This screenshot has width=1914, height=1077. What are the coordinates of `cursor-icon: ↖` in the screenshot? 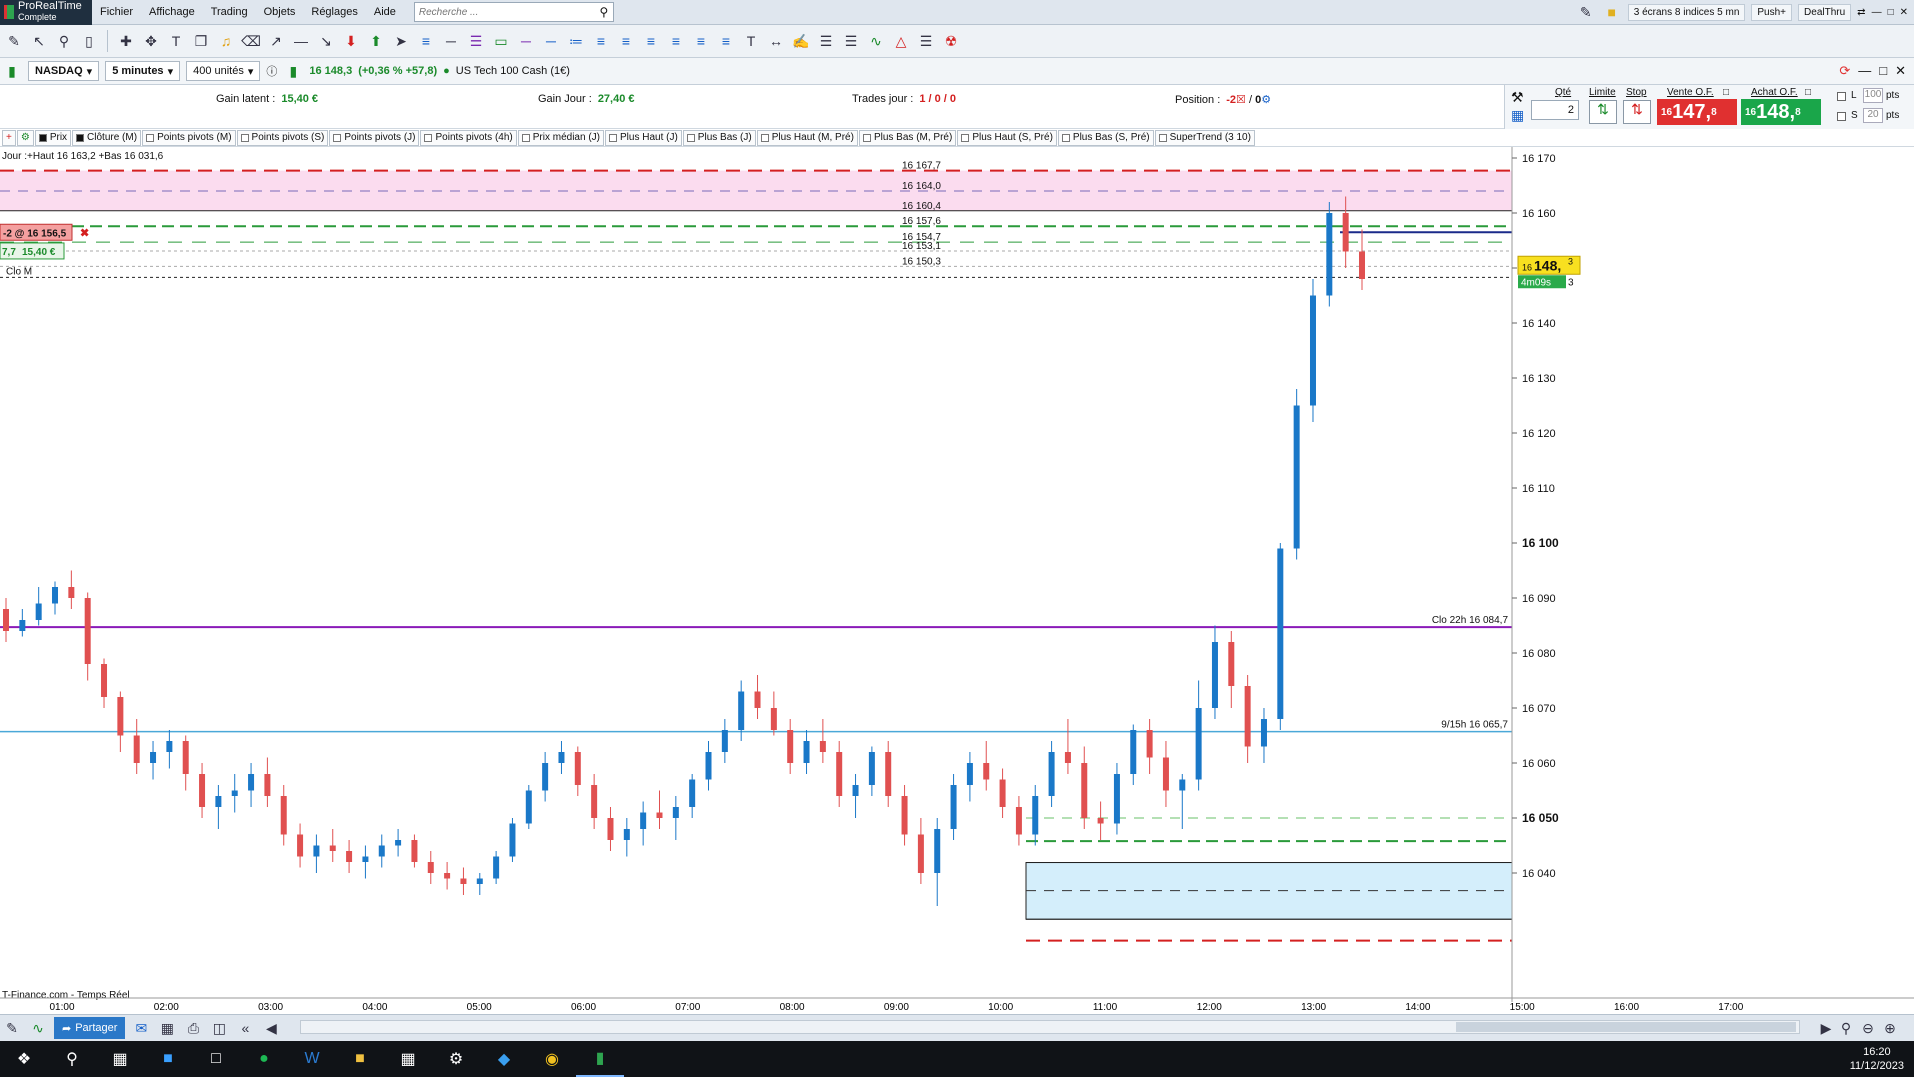 It's located at (39, 40).